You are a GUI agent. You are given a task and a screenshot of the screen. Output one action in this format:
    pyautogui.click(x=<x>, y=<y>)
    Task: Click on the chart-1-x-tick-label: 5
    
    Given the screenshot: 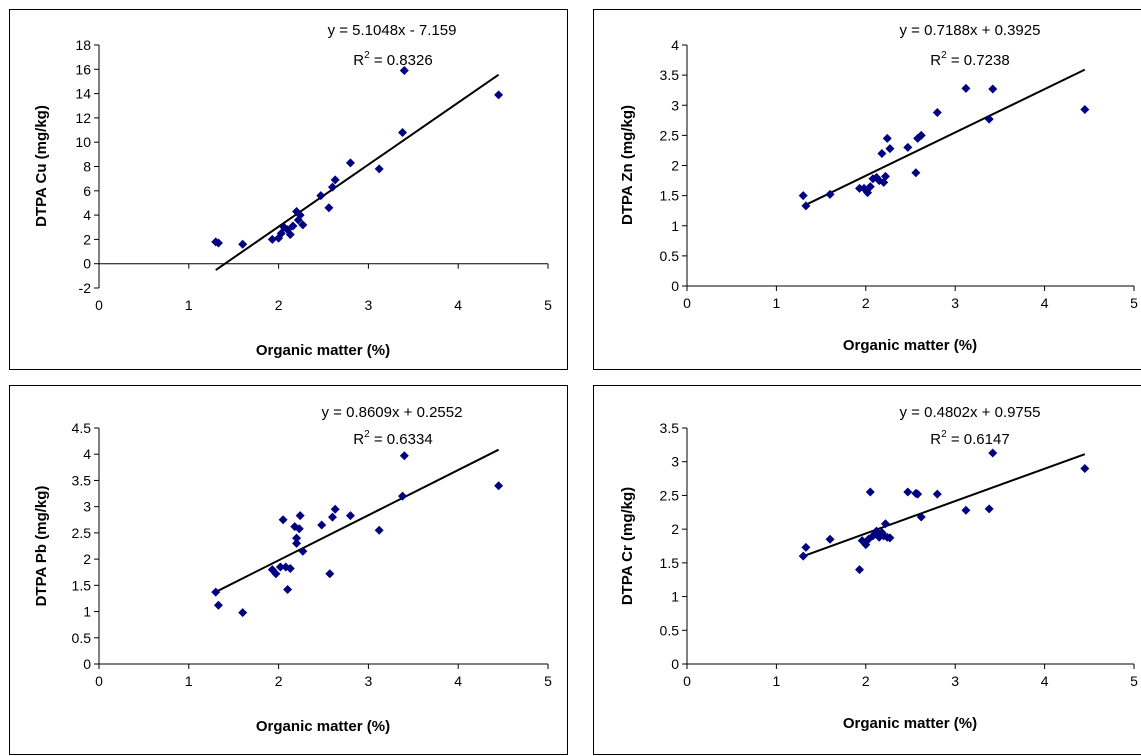 What is the action you would take?
    pyautogui.click(x=1134, y=303)
    